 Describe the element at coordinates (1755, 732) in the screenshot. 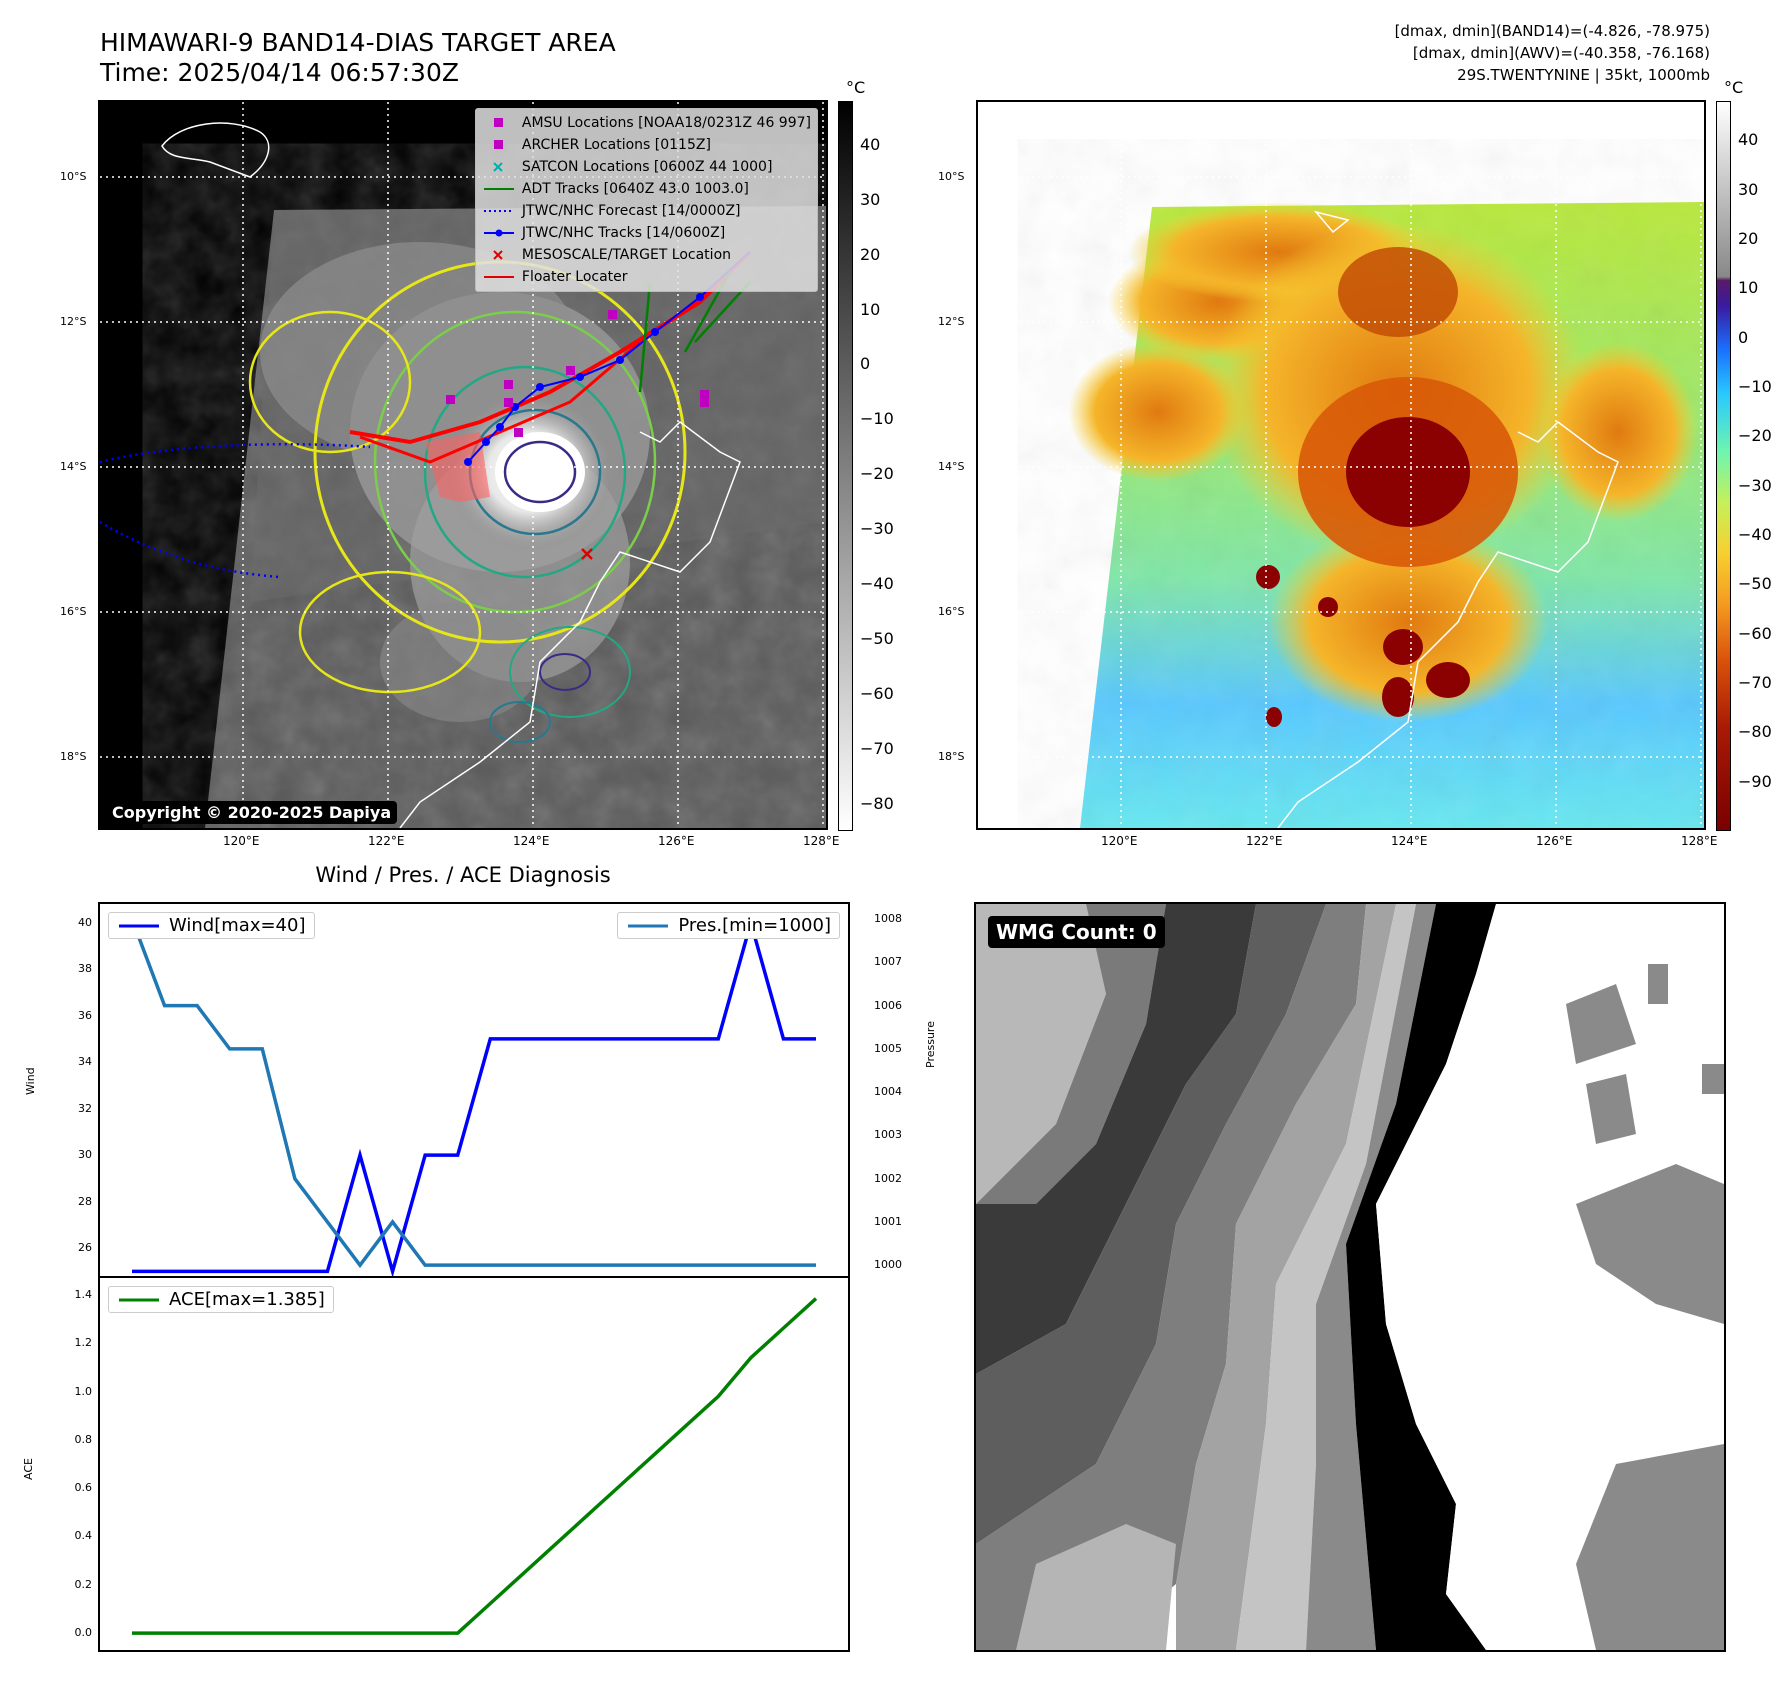

I see `colorbar-tick: −80` at that location.